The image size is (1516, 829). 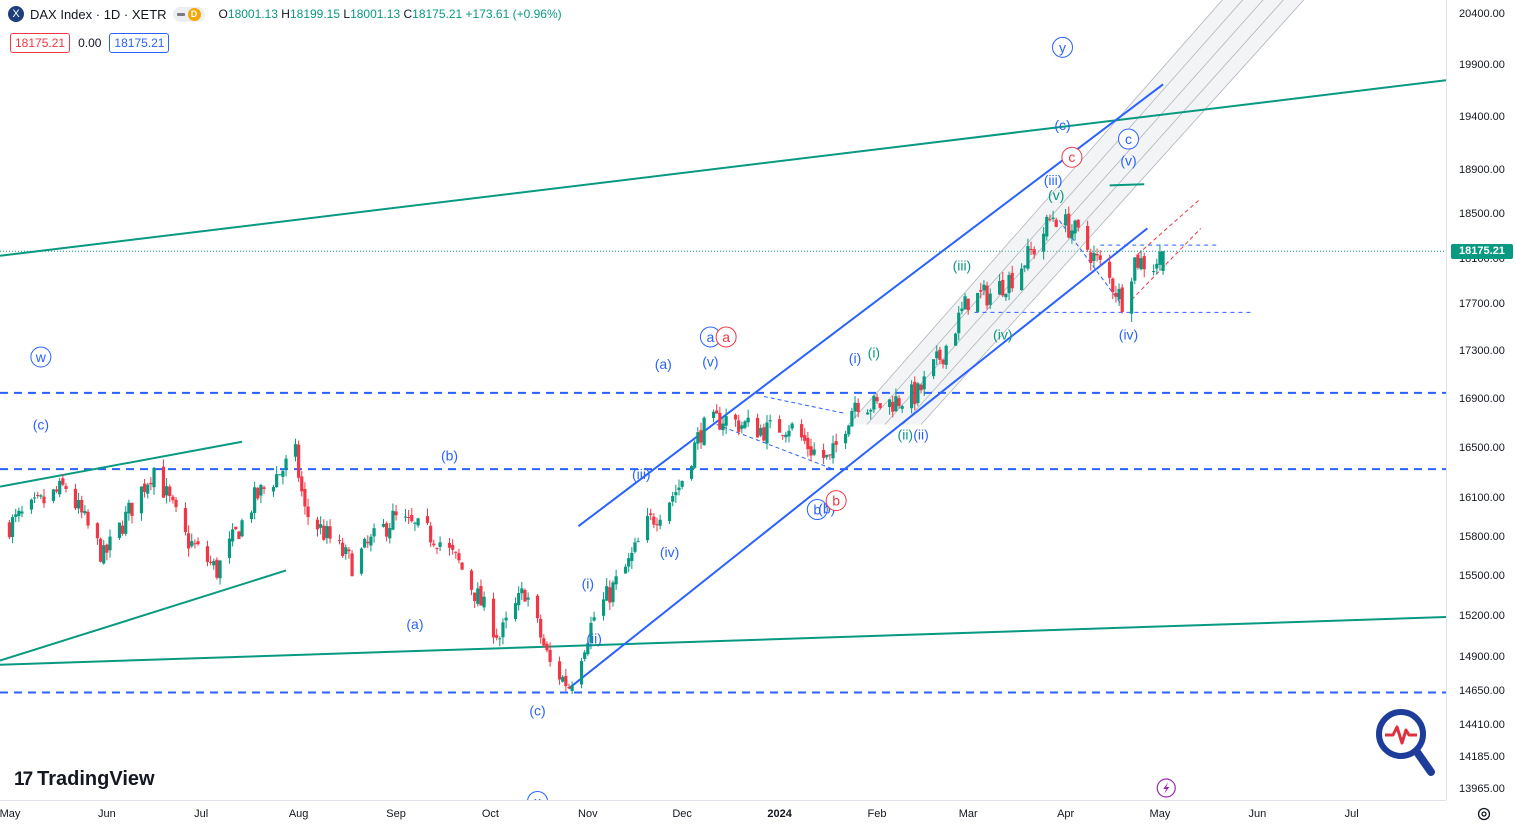 What do you see at coordinates (877, 814) in the screenshot?
I see `time-tick-label: Feb` at bounding box center [877, 814].